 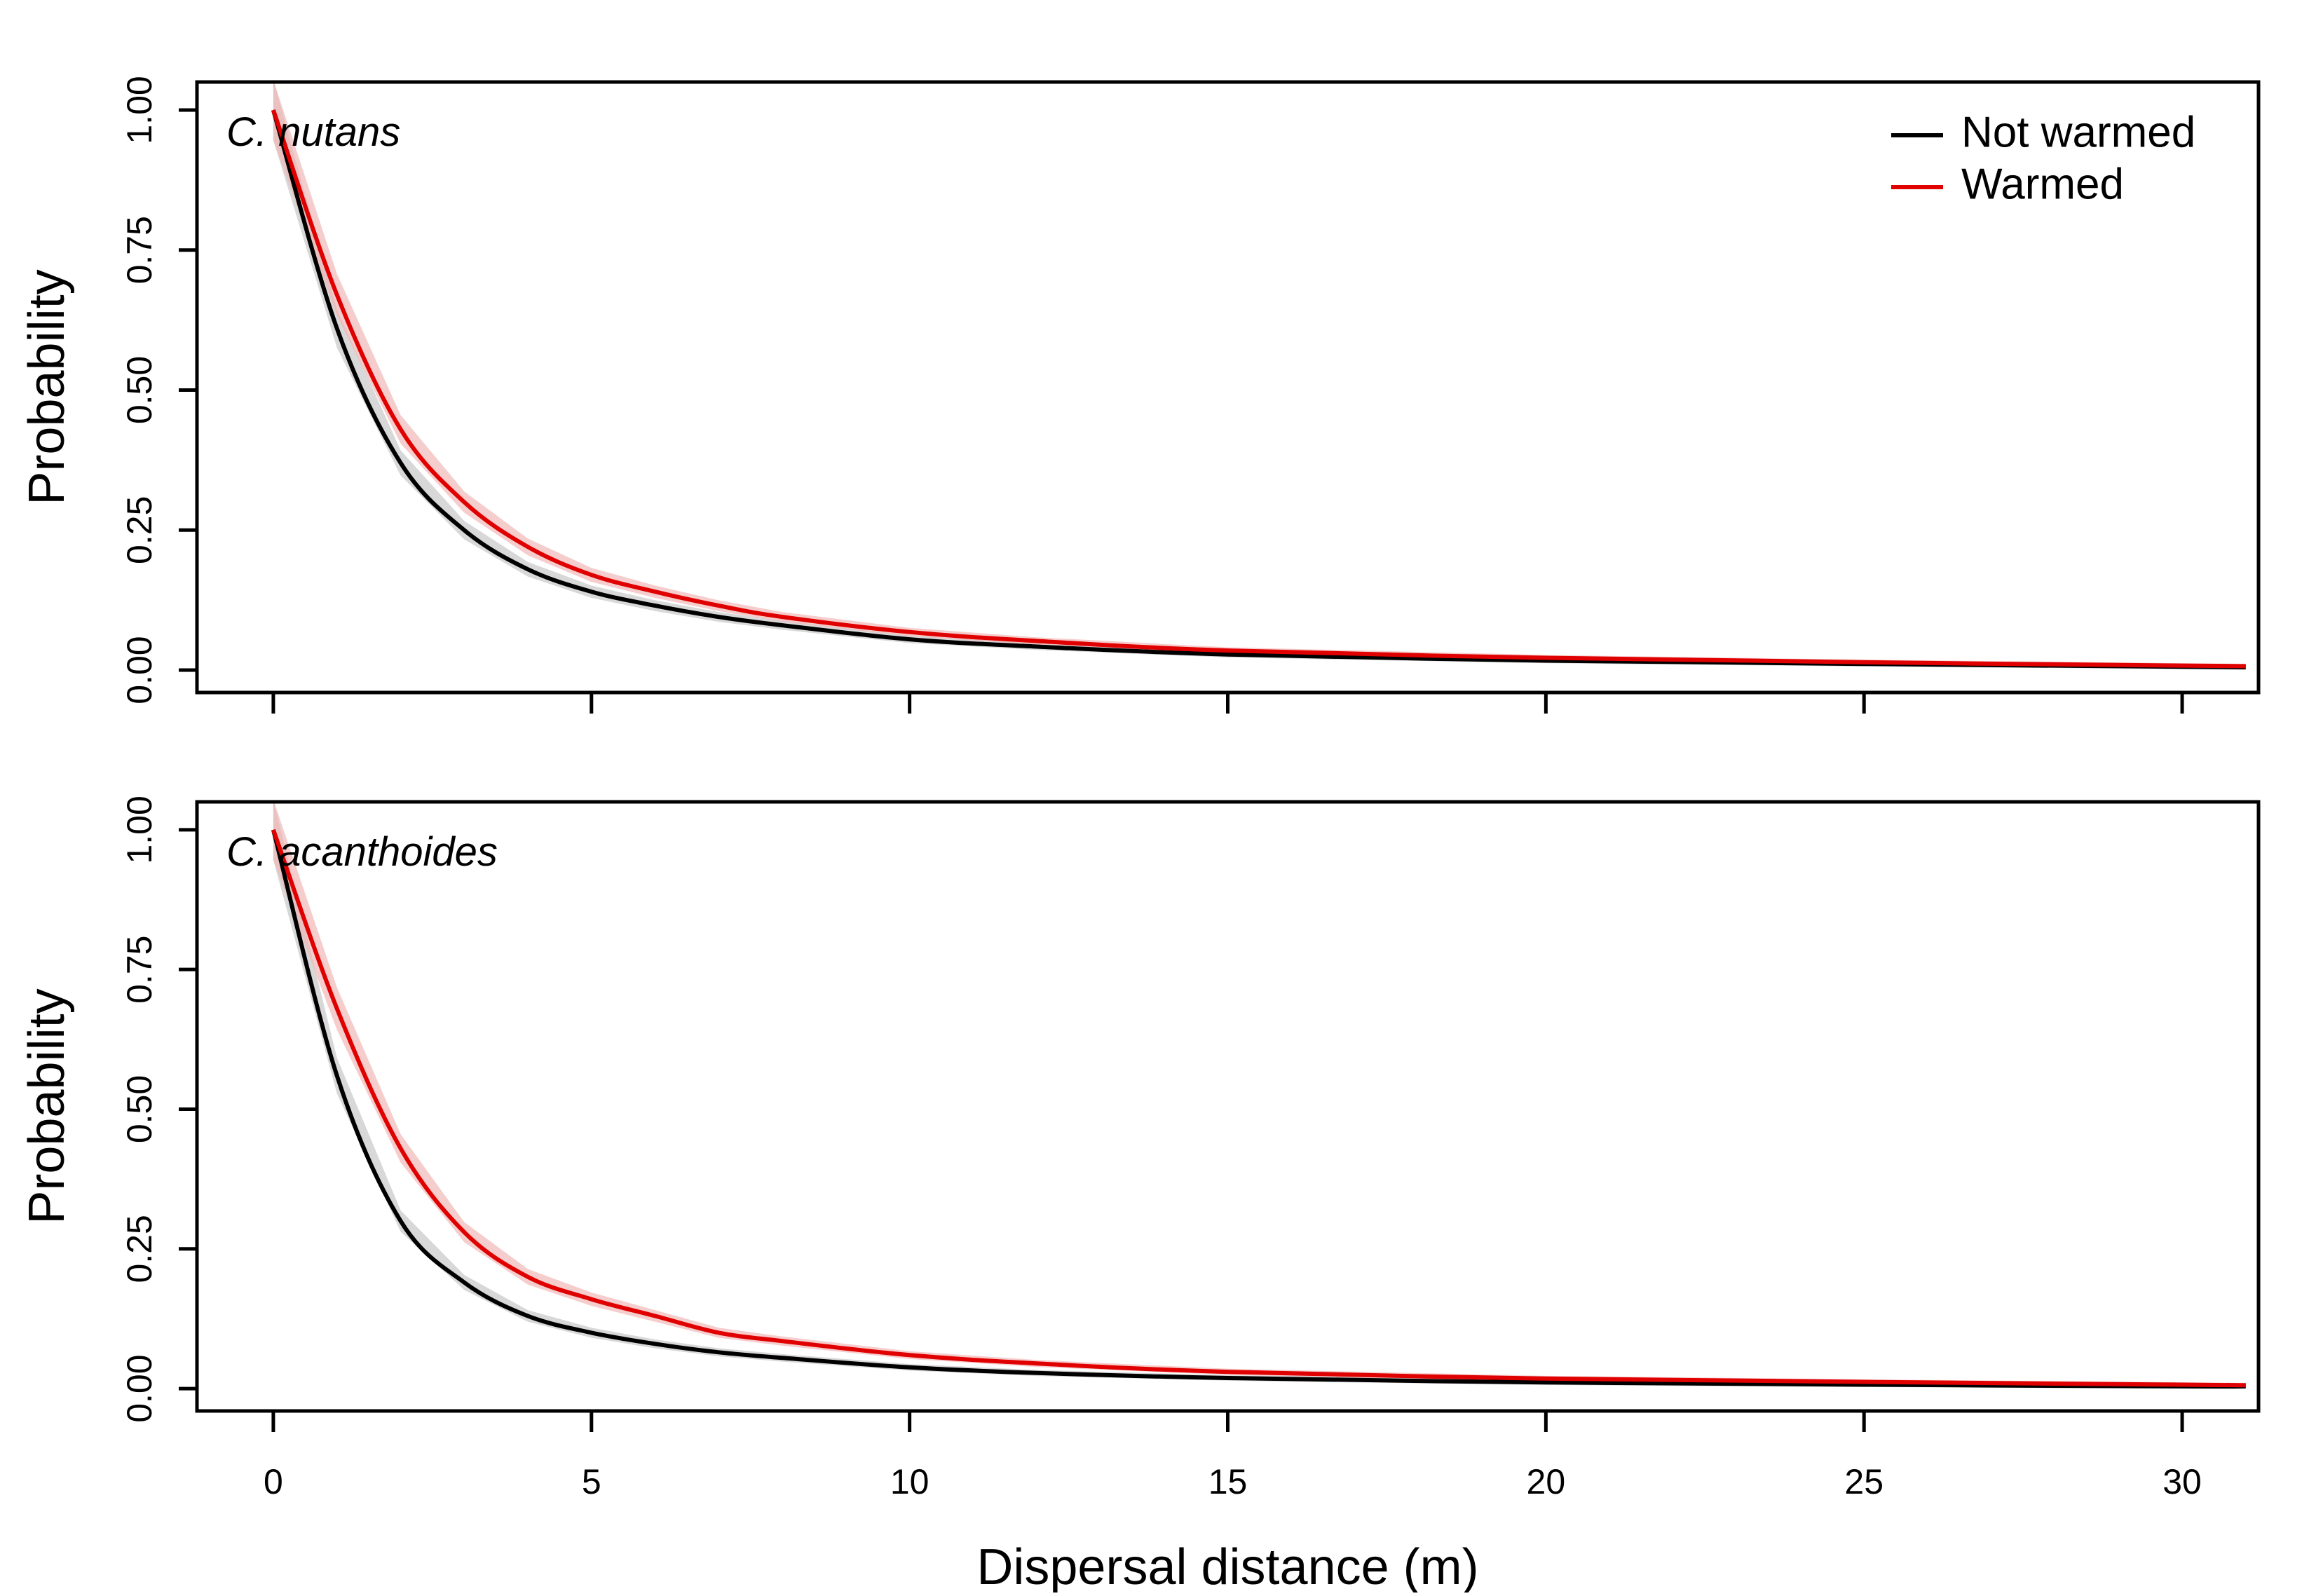 I want to click on x-tick-label: 20, so click(x=1546, y=1482).